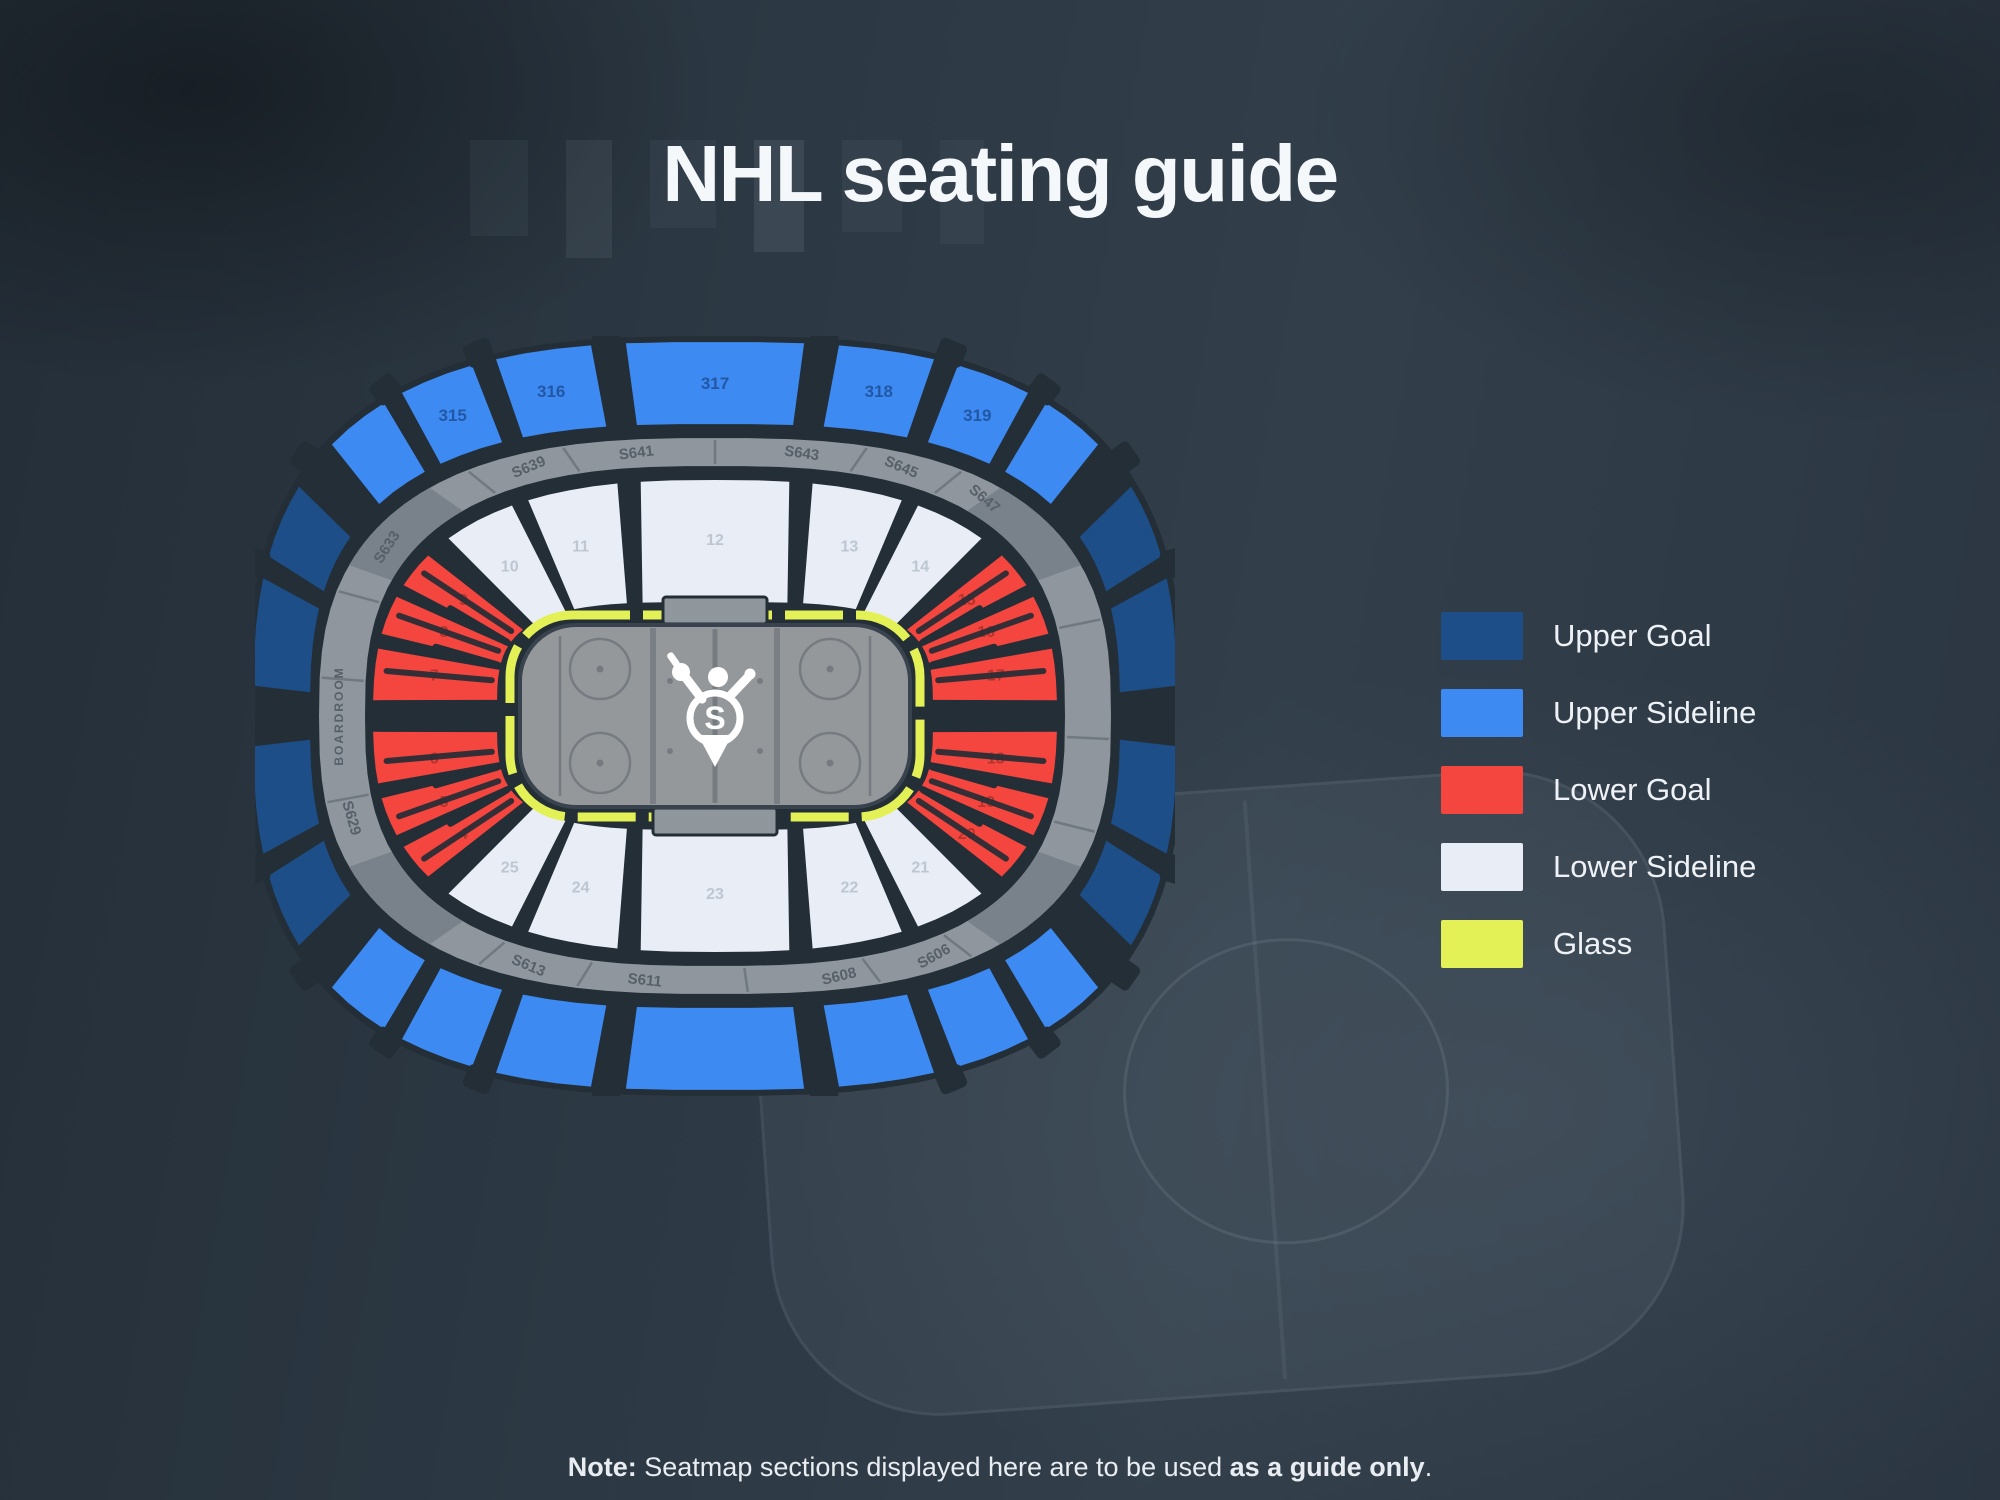  Describe the element at coordinates (1482, 944) in the screenshot. I see `glass-swatch` at that location.